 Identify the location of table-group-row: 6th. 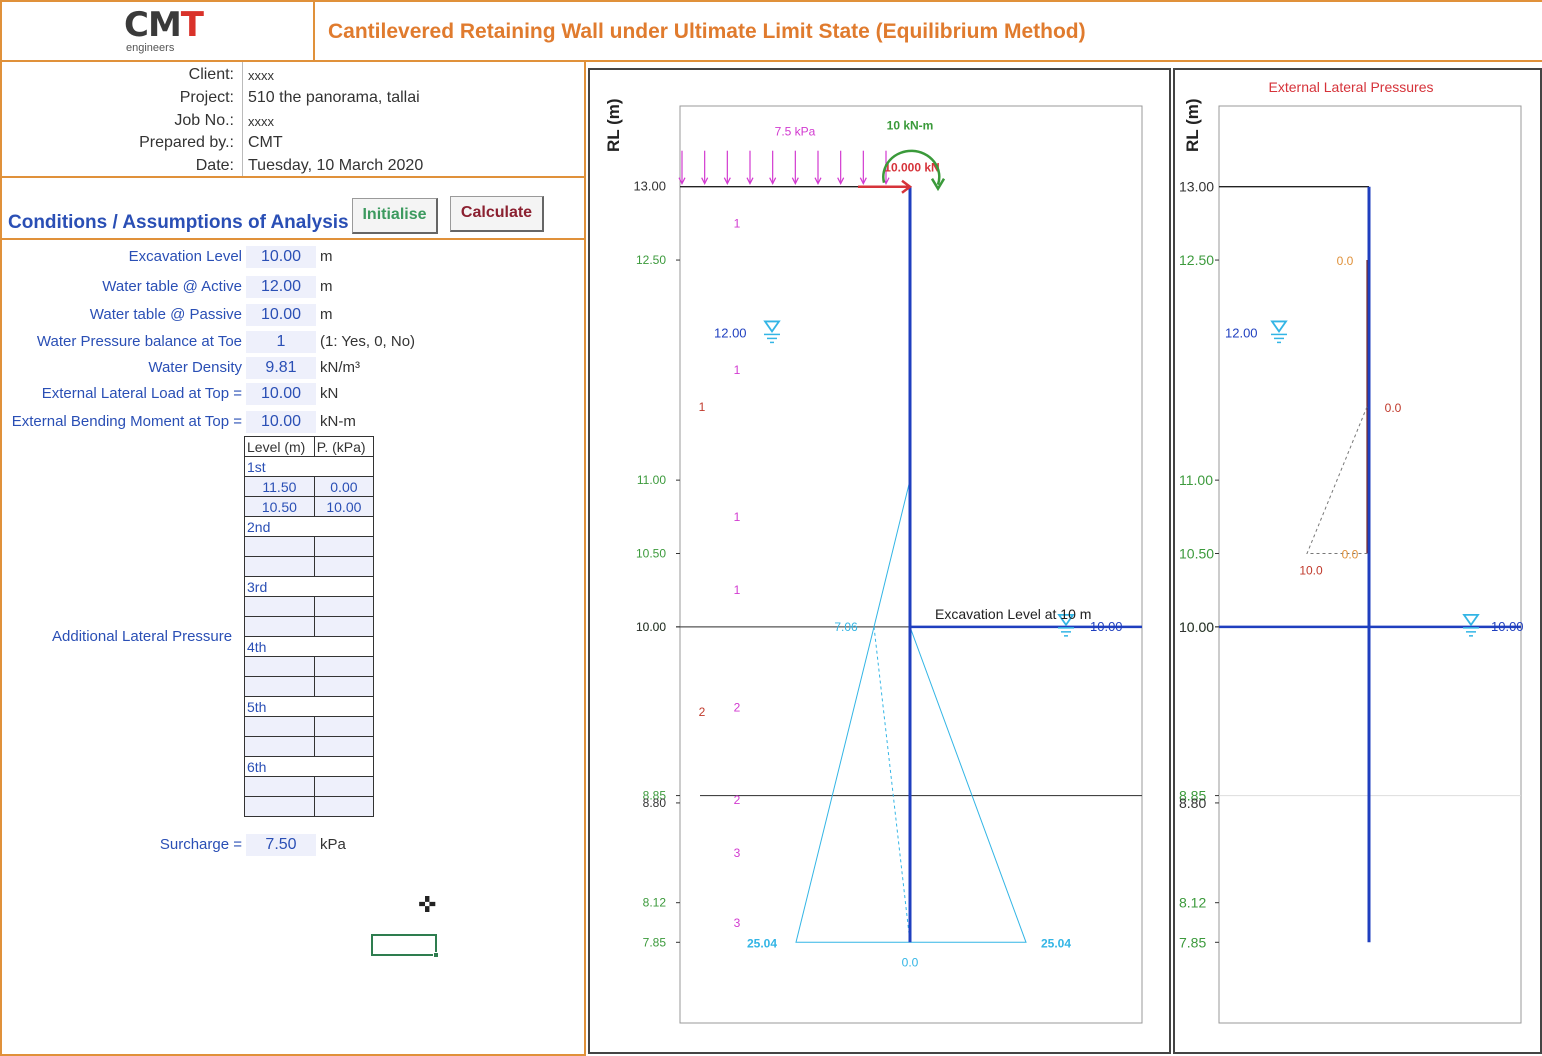
(309, 766).